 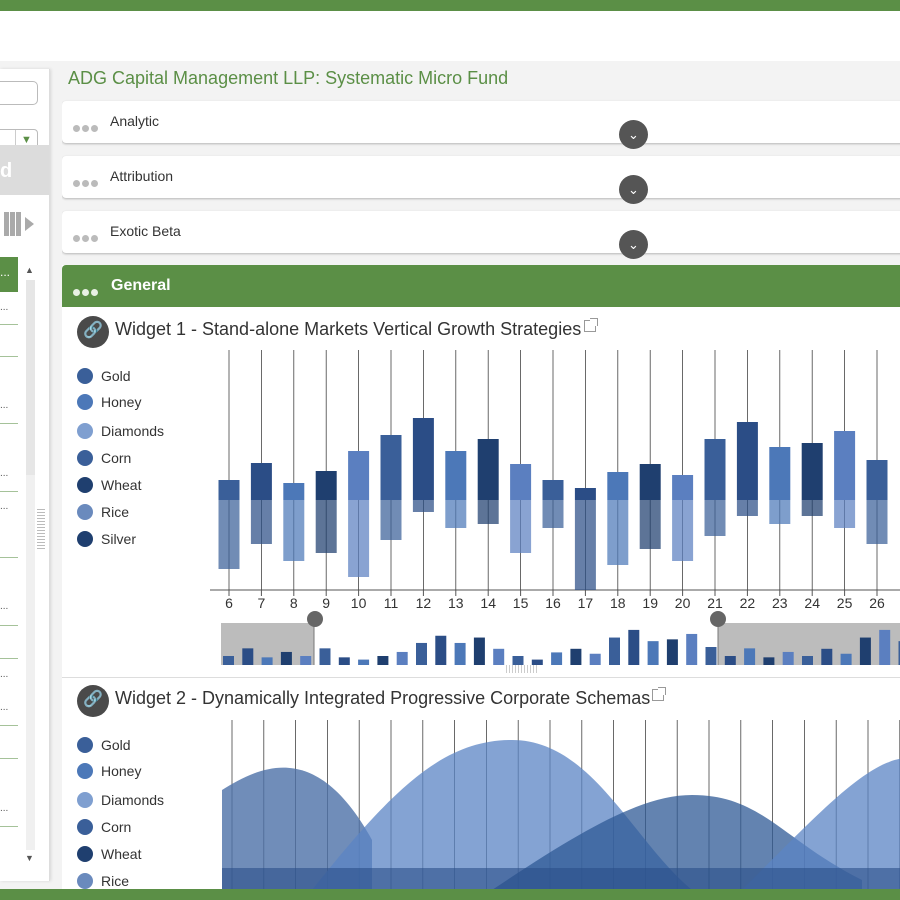 I want to click on legend-item: Silver, so click(x=106, y=539).